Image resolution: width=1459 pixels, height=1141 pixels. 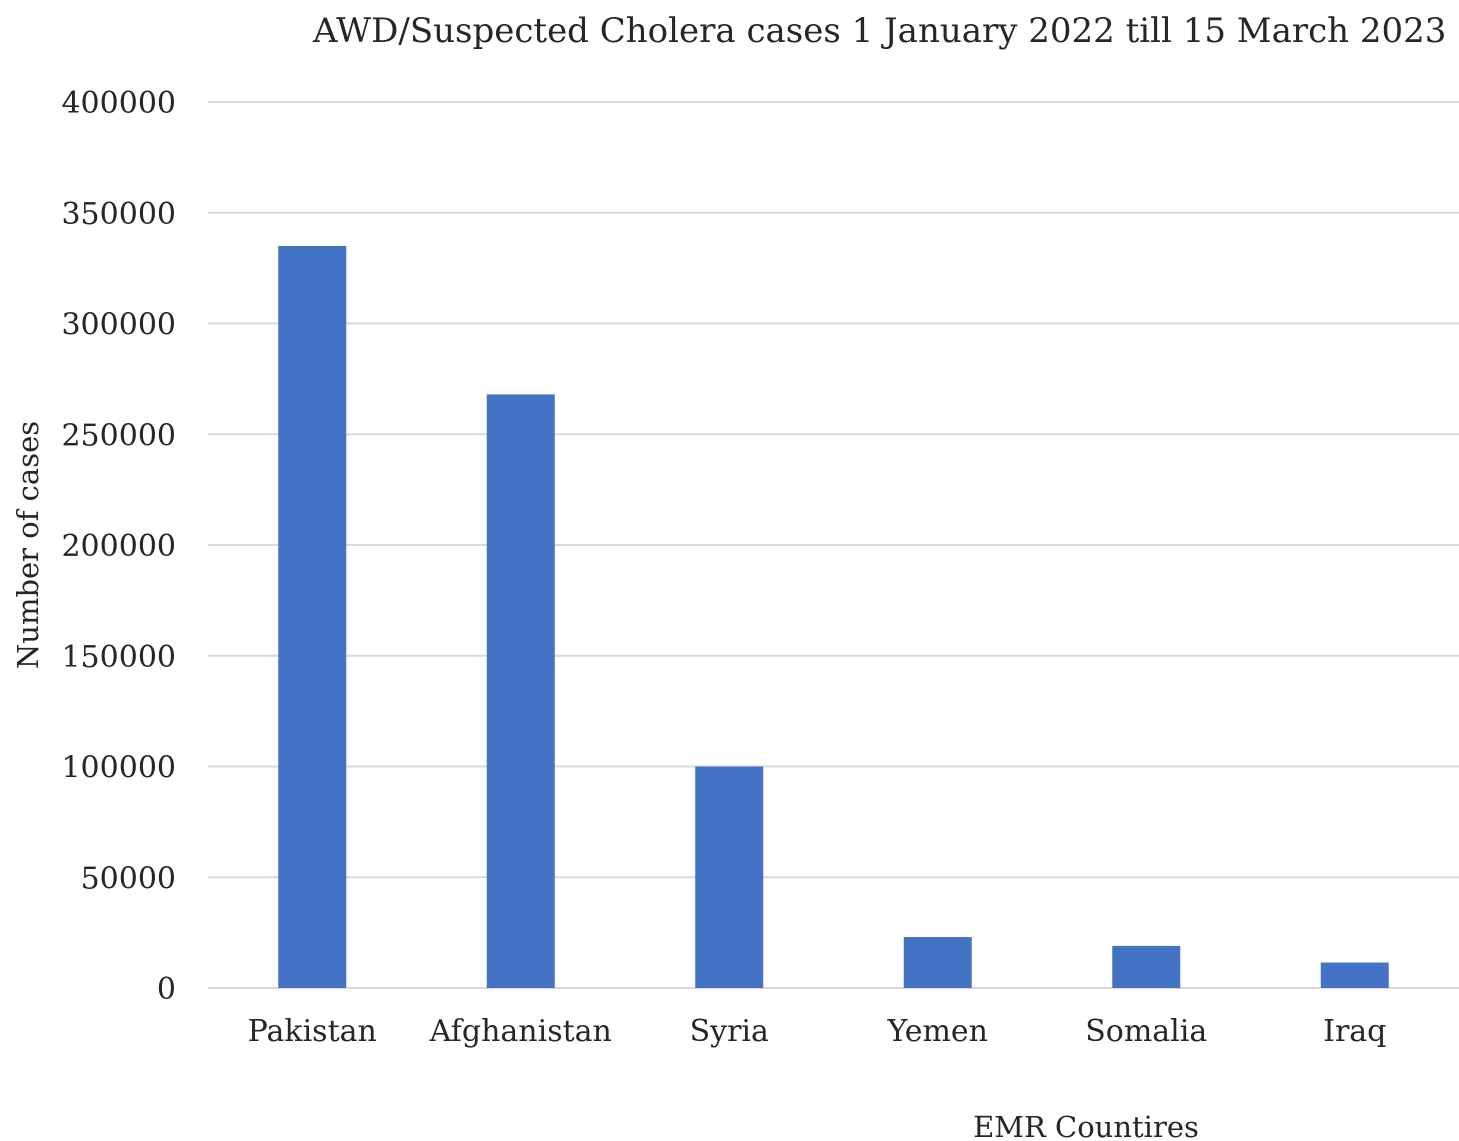 I want to click on bar-pakistan, so click(x=312, y=617).